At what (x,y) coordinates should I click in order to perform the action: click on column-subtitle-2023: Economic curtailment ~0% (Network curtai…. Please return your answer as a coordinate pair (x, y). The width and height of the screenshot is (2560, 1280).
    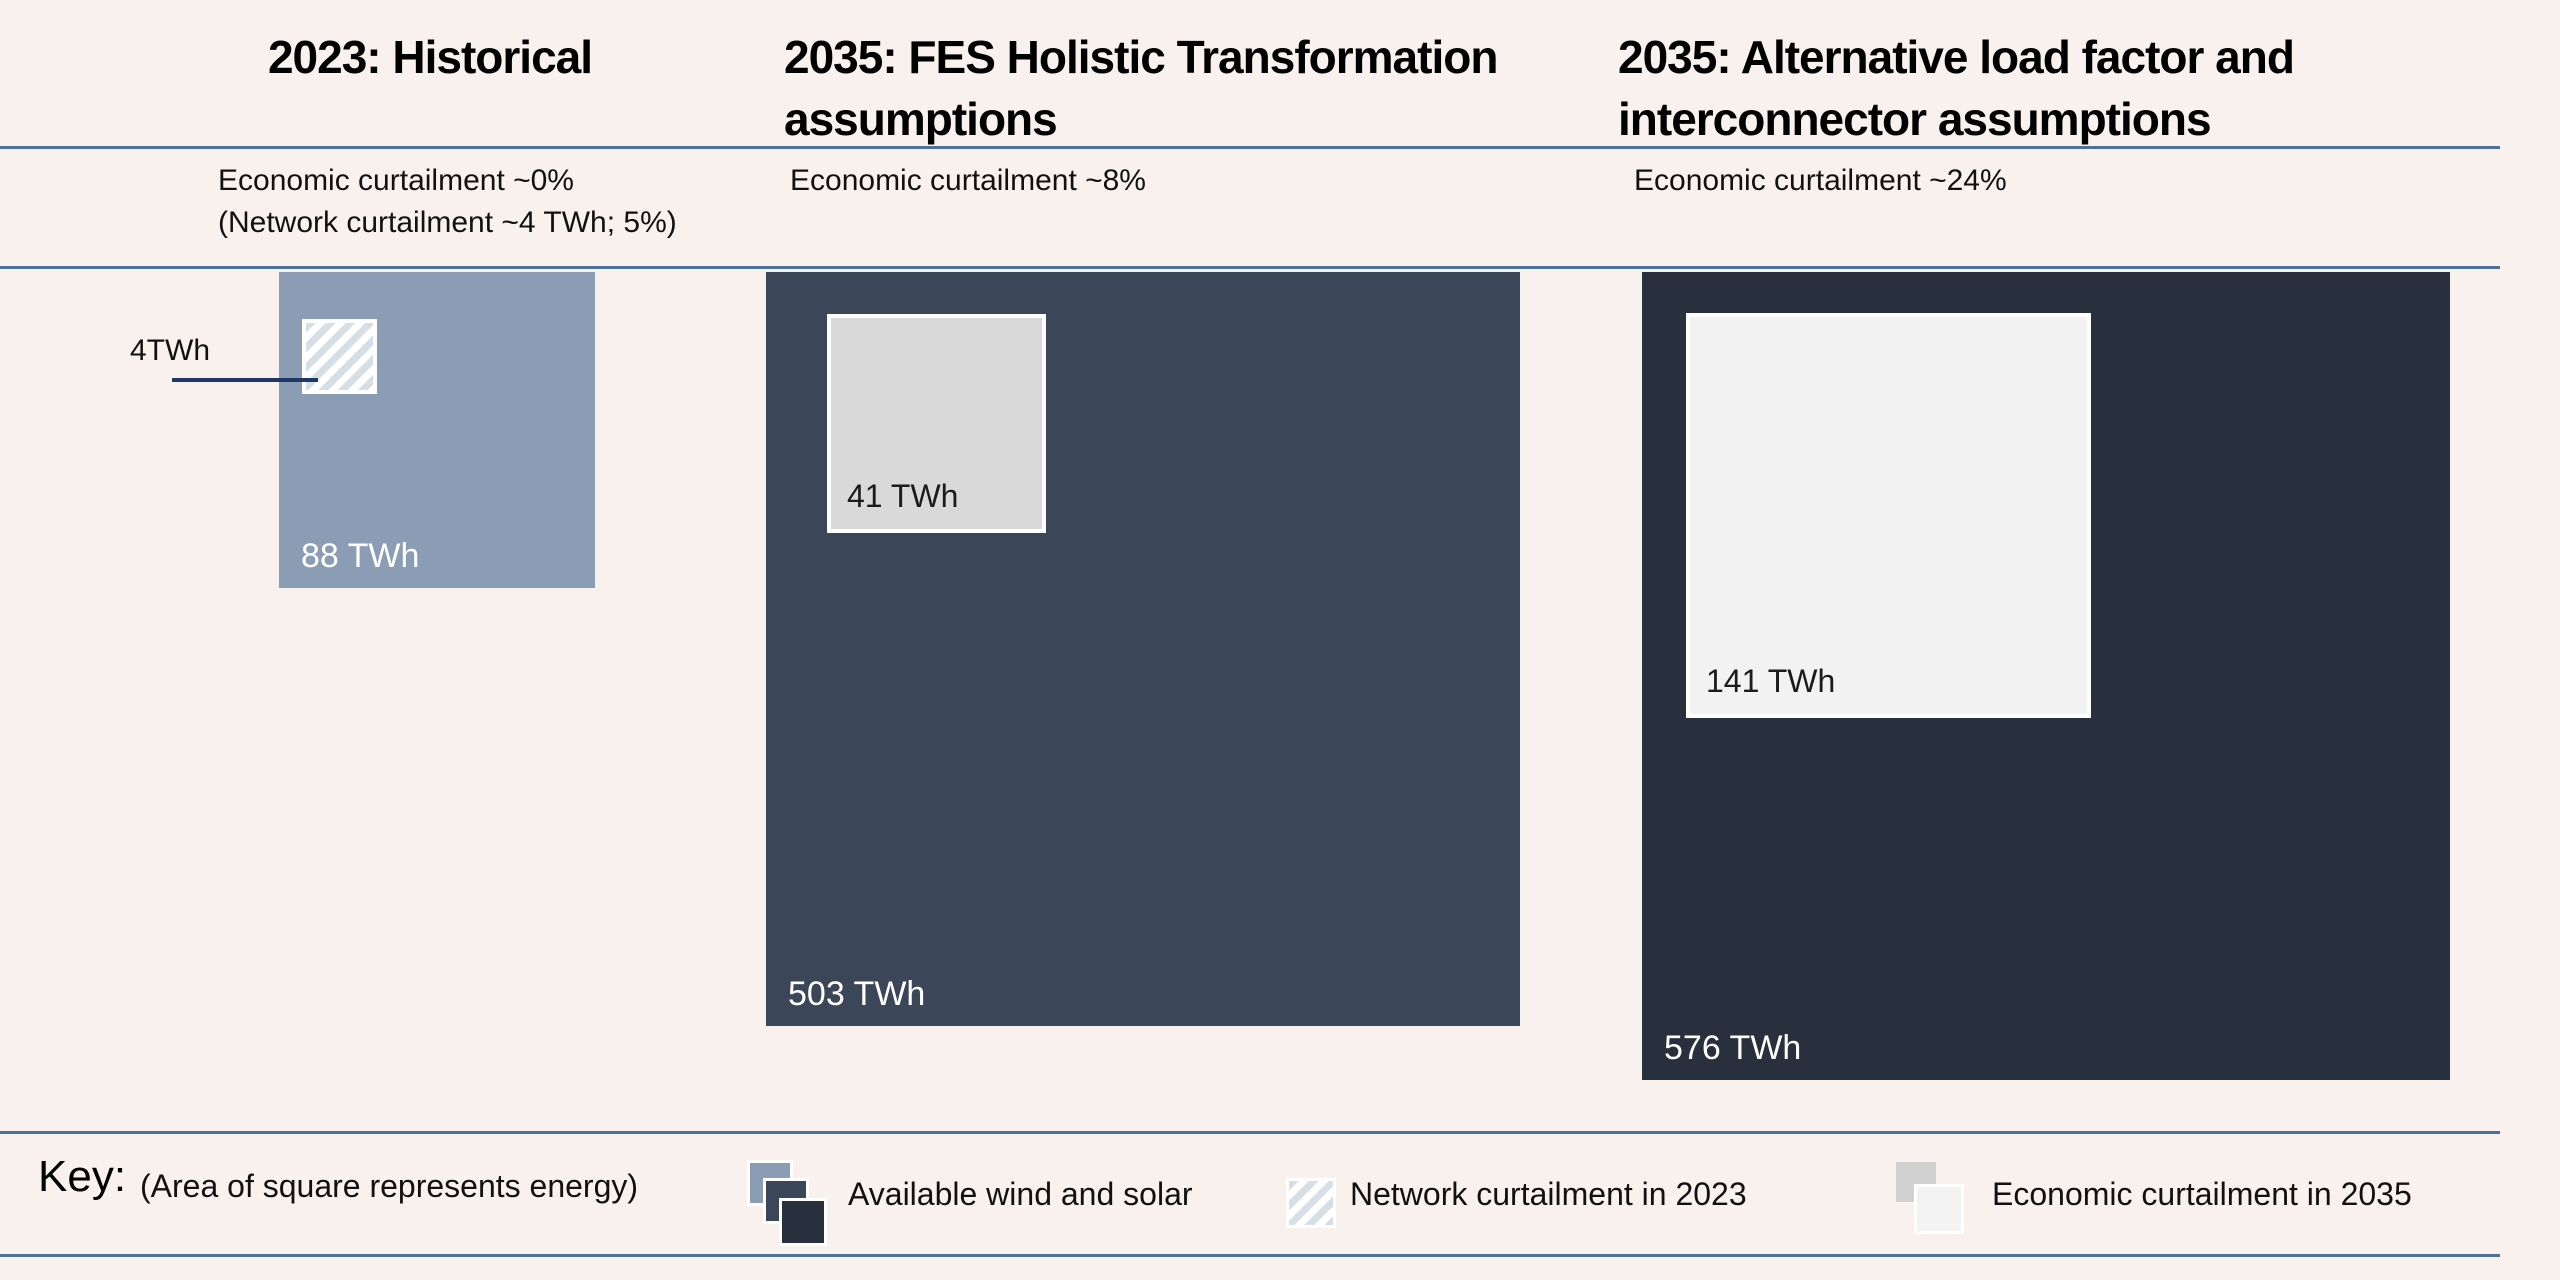
    Looking at the image, I should click on (447, 202).